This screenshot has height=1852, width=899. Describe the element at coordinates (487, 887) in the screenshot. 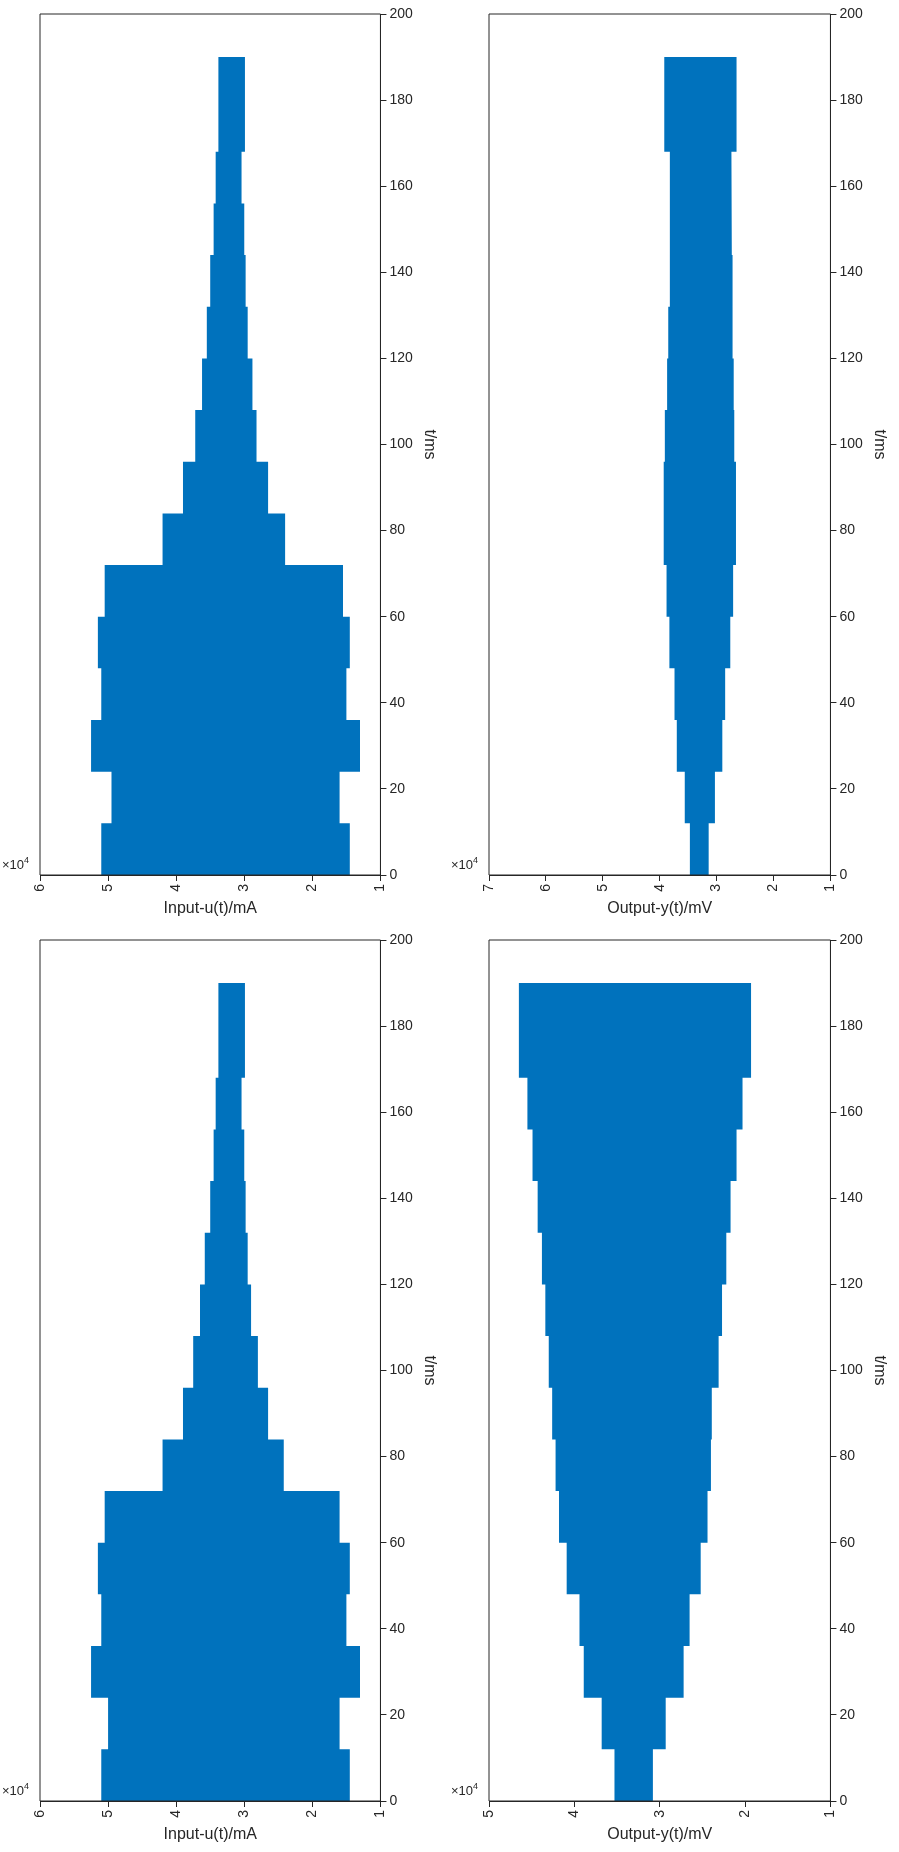

I see `x-tick-label: 7` at that location.